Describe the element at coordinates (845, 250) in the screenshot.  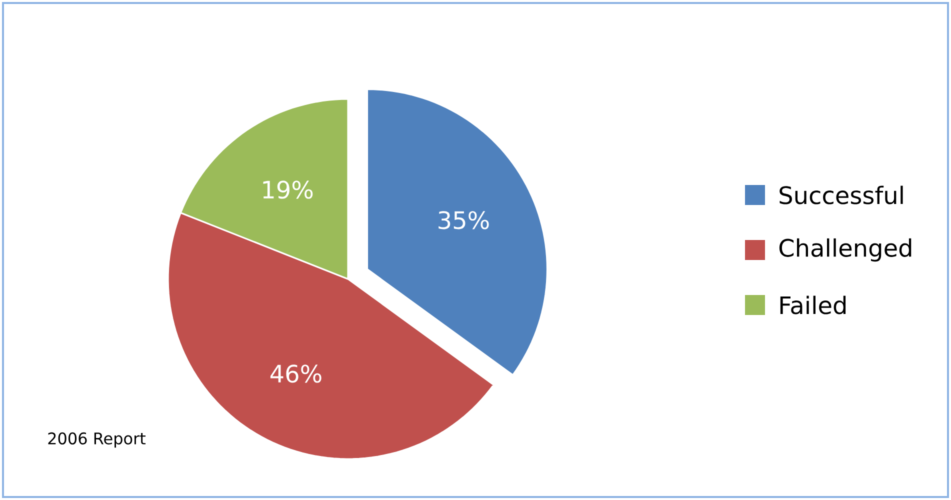
I see `legend-label: Challenged` at that location.